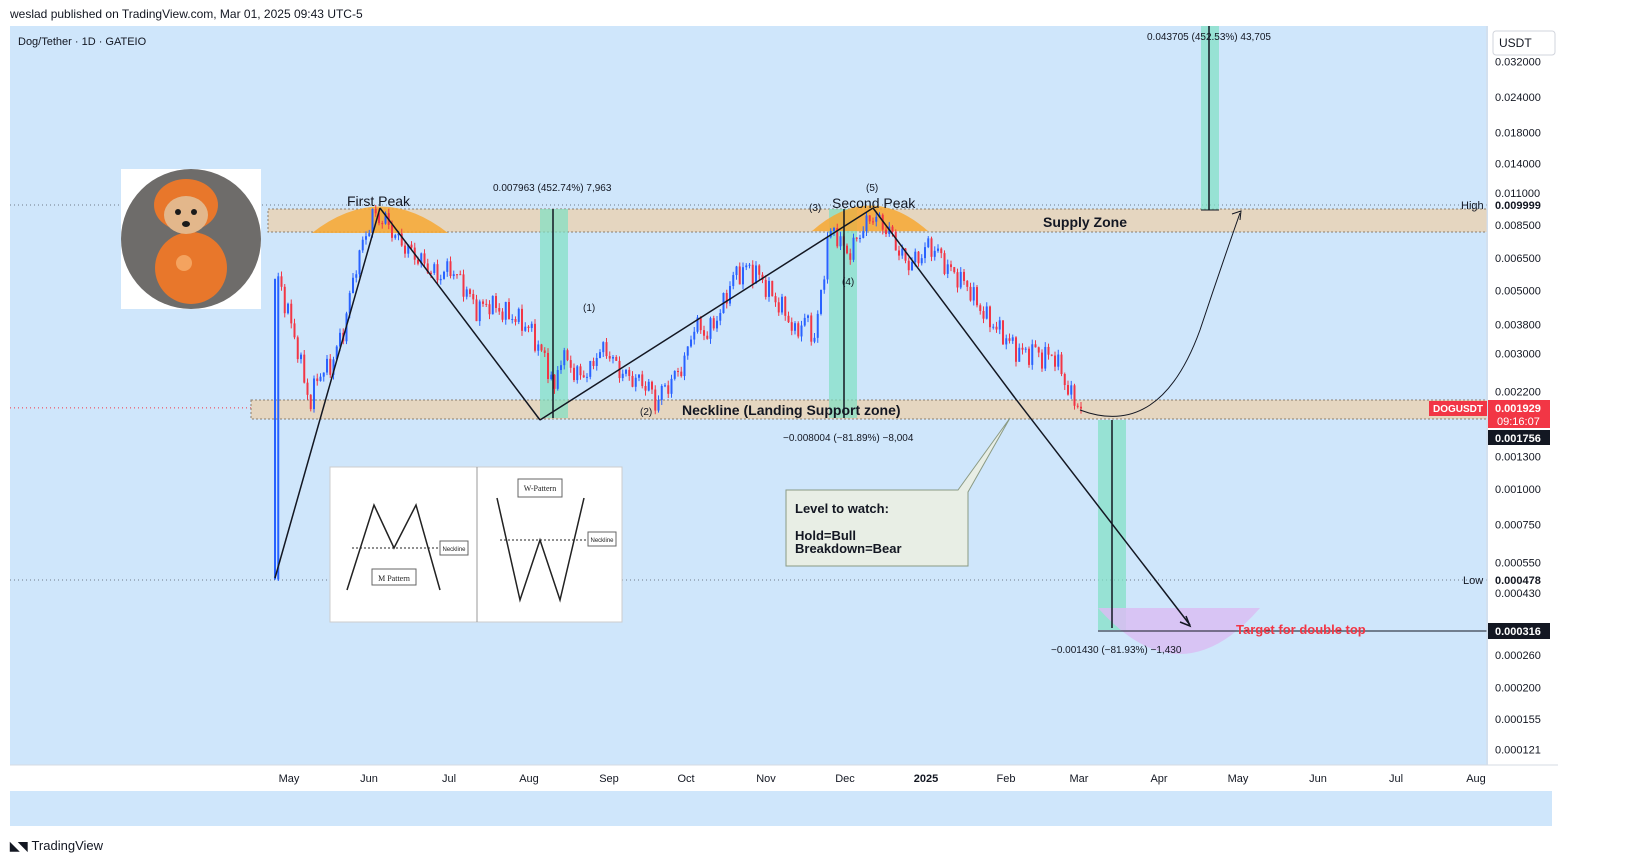 The image size is (1635, 860). I want to click on y-tick-label: 0.000200, so click(1518, 688).